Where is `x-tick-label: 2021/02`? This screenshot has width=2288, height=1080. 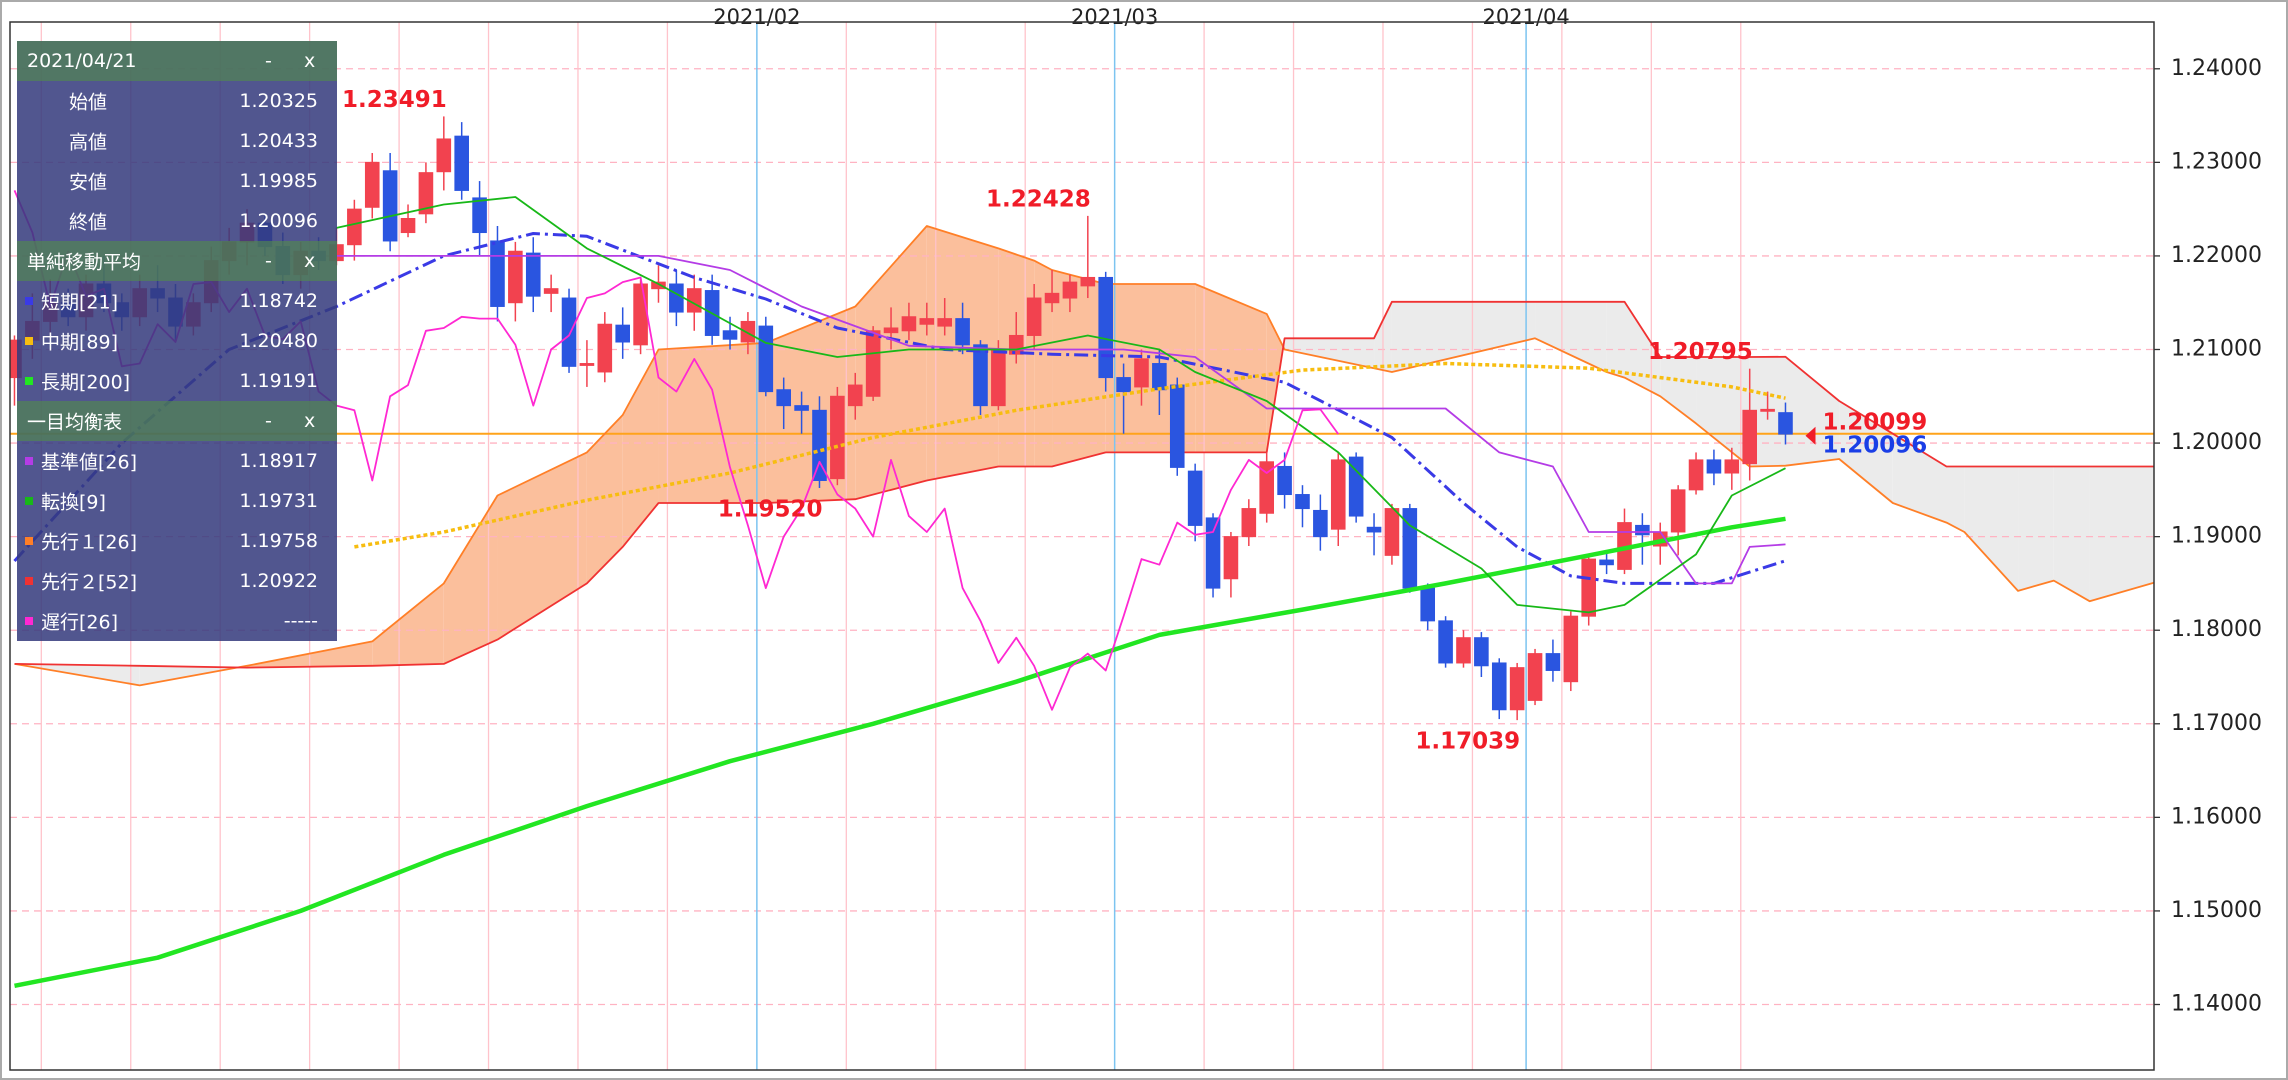
x-tick-label: 2021/02 is located at coordinates (756, 17).